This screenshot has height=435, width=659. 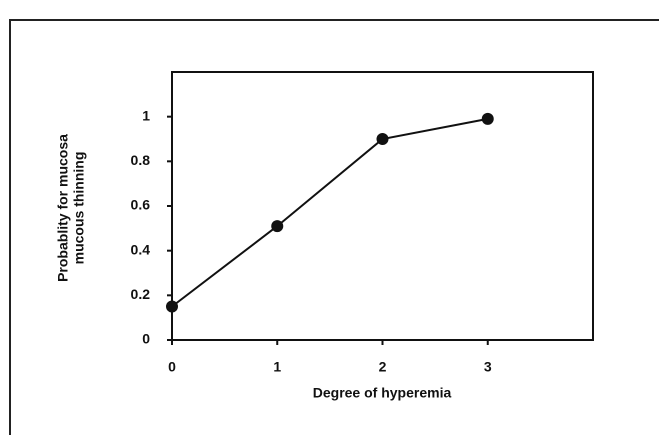 I want to click on y-tick-label: 0, so click(x=146, y=339).